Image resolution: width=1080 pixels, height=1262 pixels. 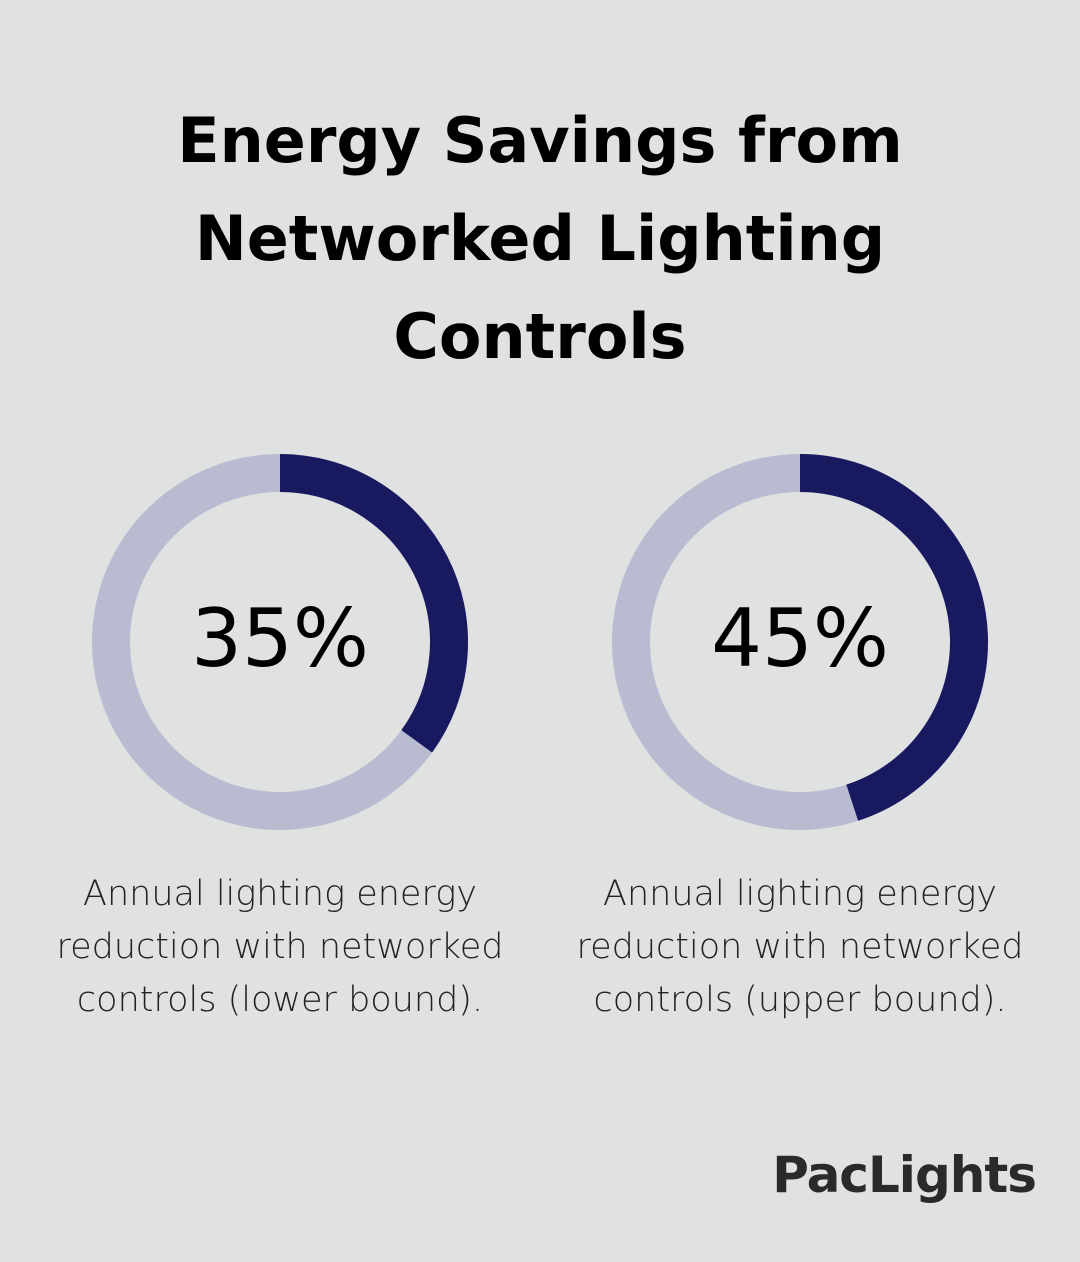 I want to click on value-label: 45%, so click(x=800, y=638).